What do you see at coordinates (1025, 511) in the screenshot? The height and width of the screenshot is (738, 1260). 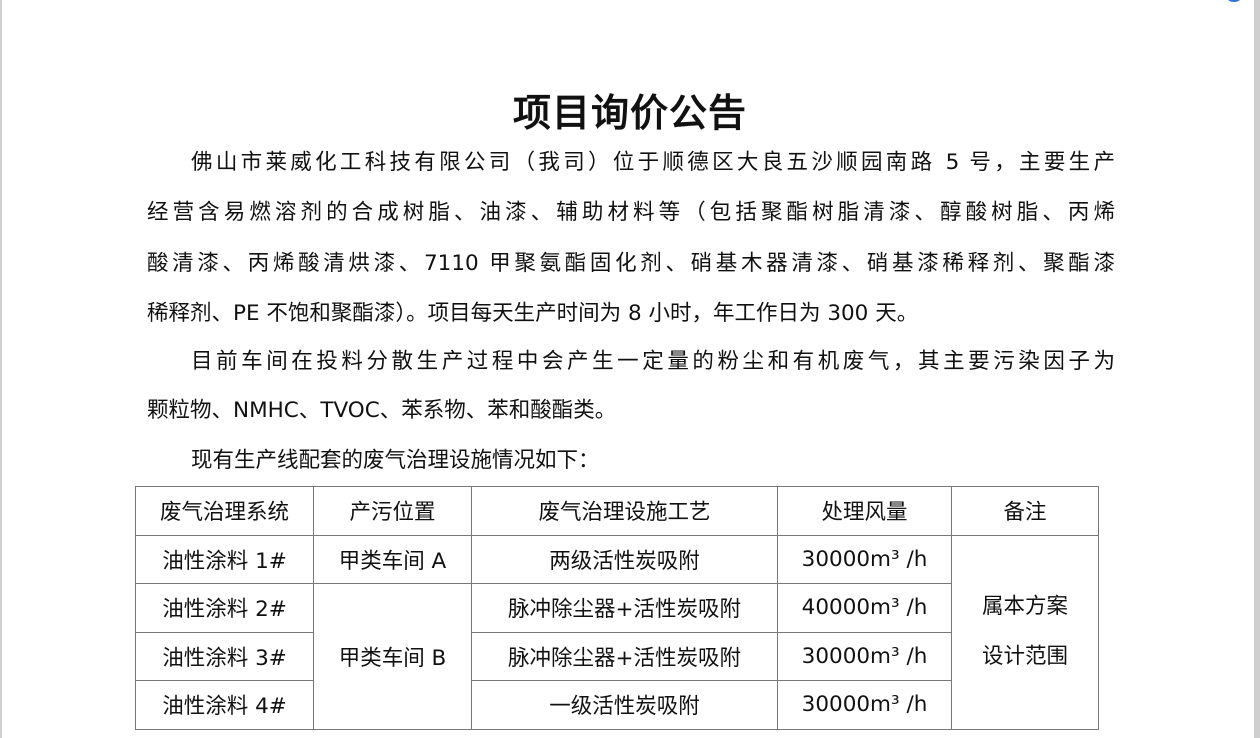 I see `header-cell: 备注` at bounding box center [1025, 511].